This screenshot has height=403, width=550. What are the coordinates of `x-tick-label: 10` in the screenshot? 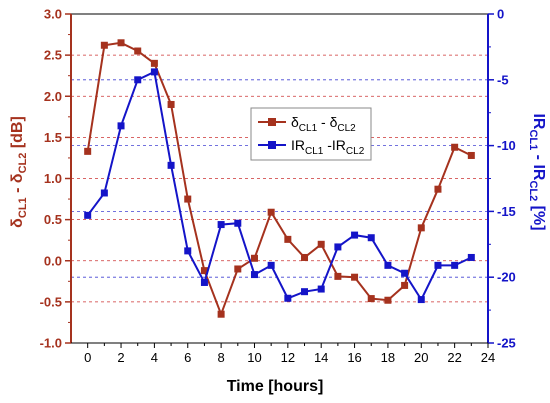 It's located at (254, 357).